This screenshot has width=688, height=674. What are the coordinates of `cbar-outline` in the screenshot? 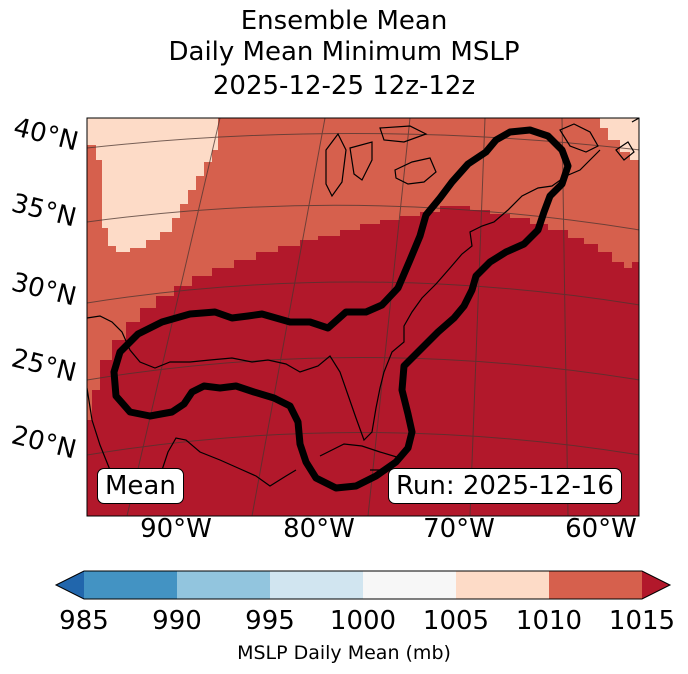 It's located at (363, 585).